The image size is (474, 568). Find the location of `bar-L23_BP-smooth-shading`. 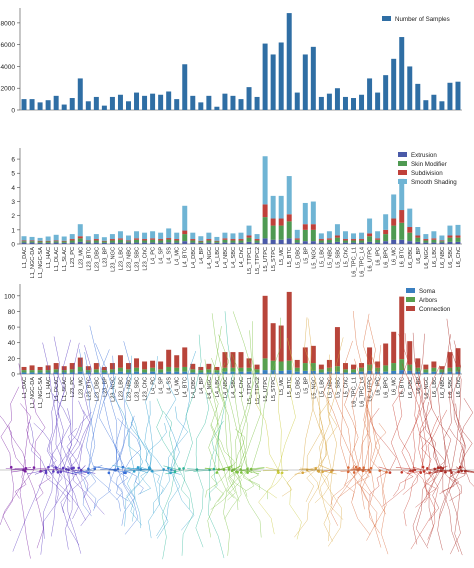

bar-L23_BP-smooth-shading is located at coordinates (104, 239).